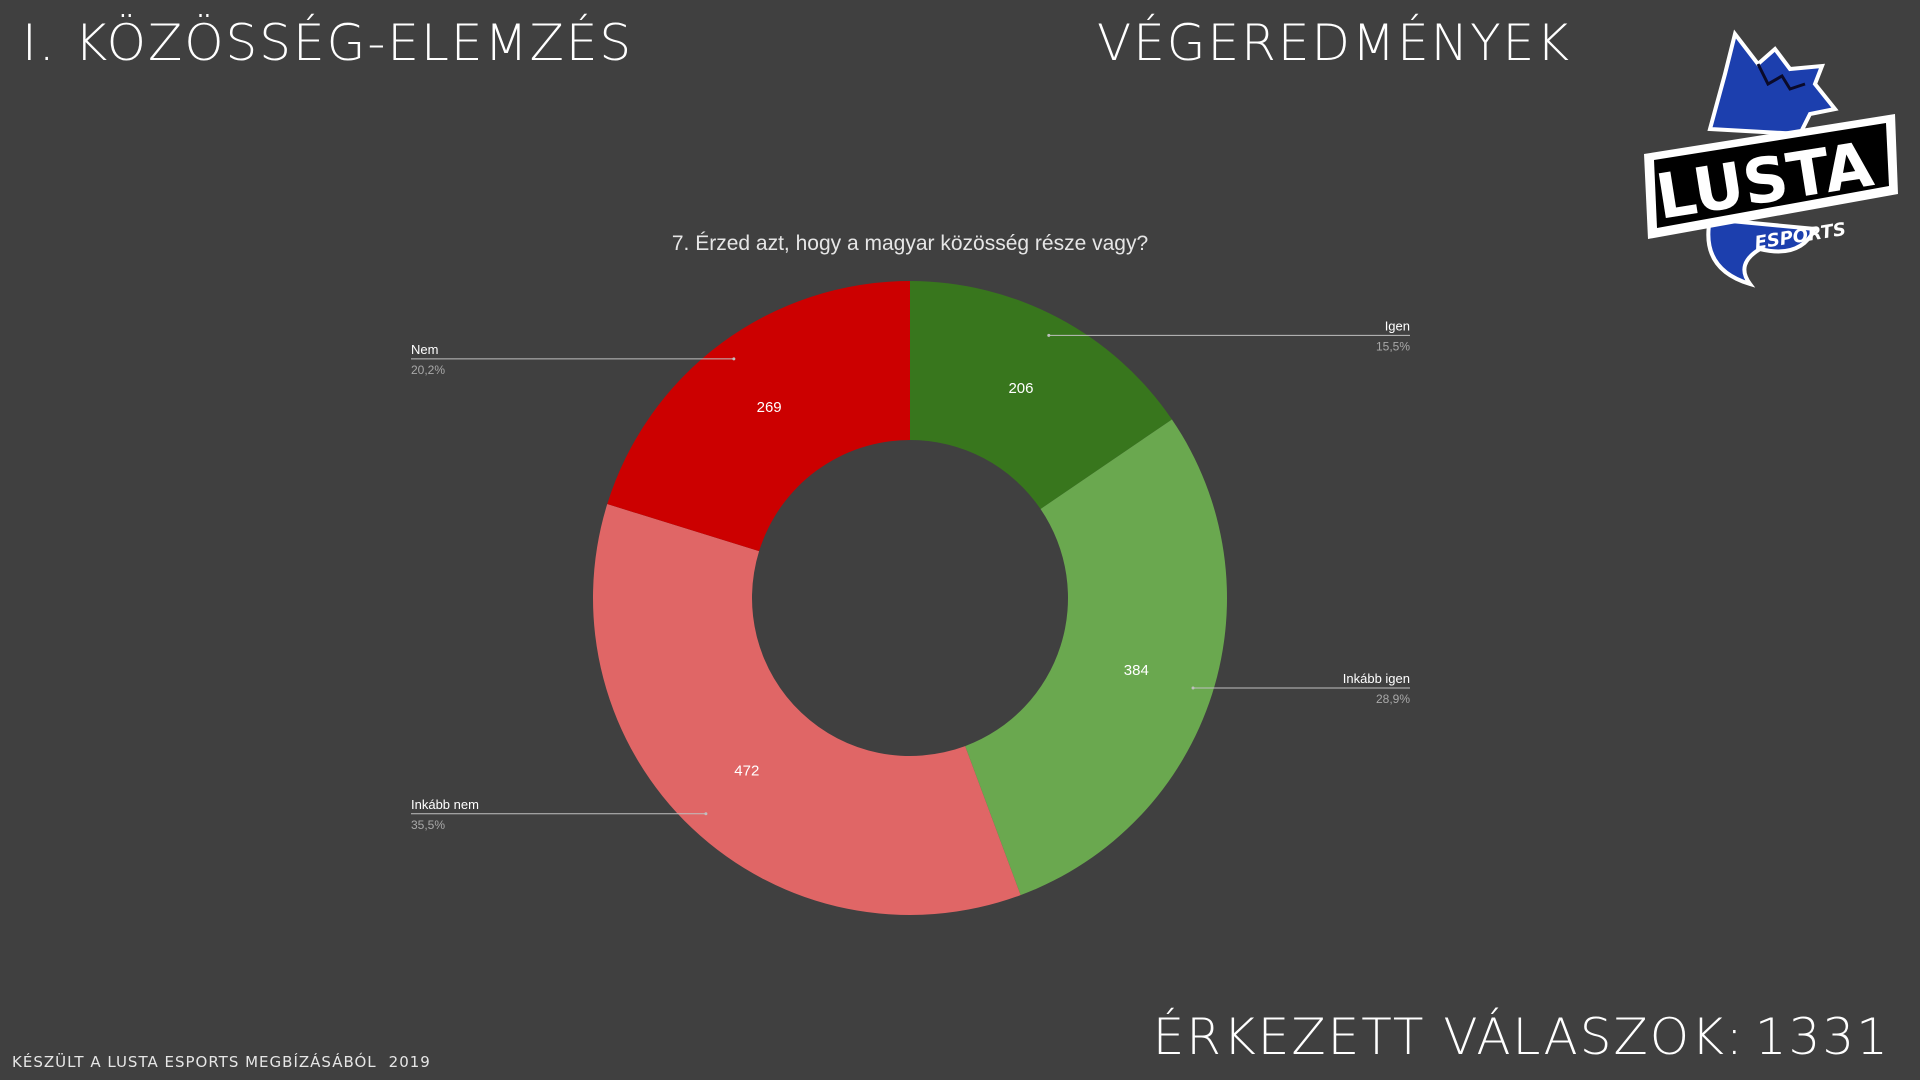 The width and height of the screenshot is (1920, 1080). I want to click on chart-value-labels: 206 384 472 269, so click(941, 580).